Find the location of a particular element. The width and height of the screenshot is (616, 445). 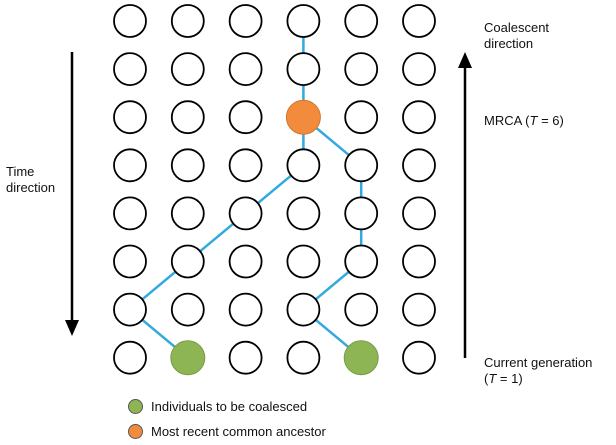

legend-item-mrca: Most recent common ancestor is located at coordinates (227, 431).